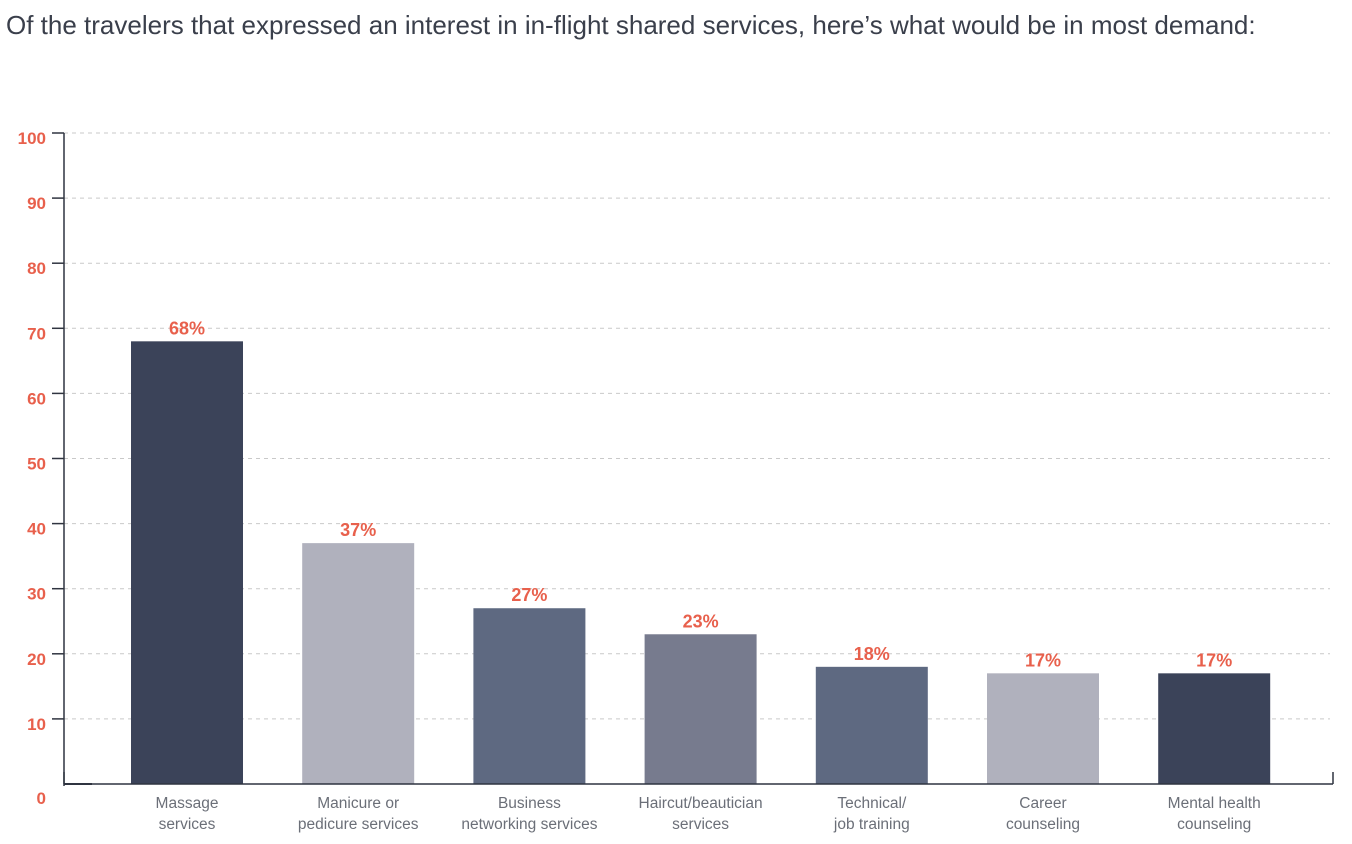 This screenshot has height=844, width=1352. I want to click on category-label: networking services, so click(529, 824).